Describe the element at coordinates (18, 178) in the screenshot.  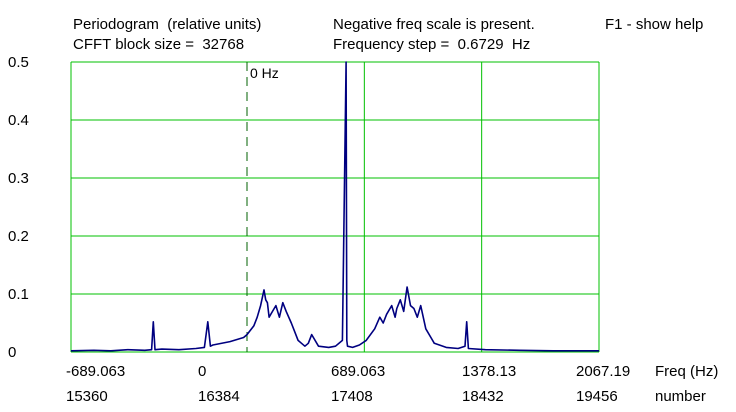
I see `y-tick-label: 0.3` at that location.